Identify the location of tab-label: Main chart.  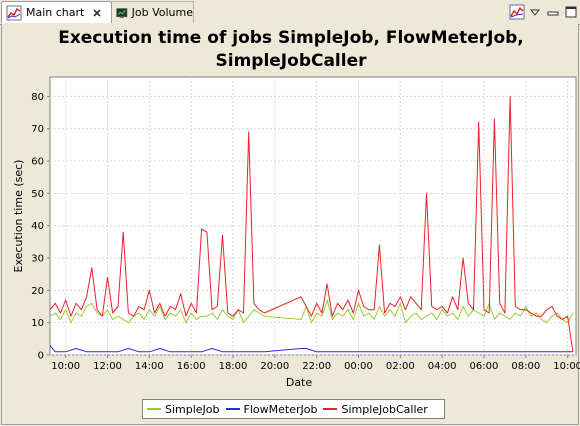
(55, 12).